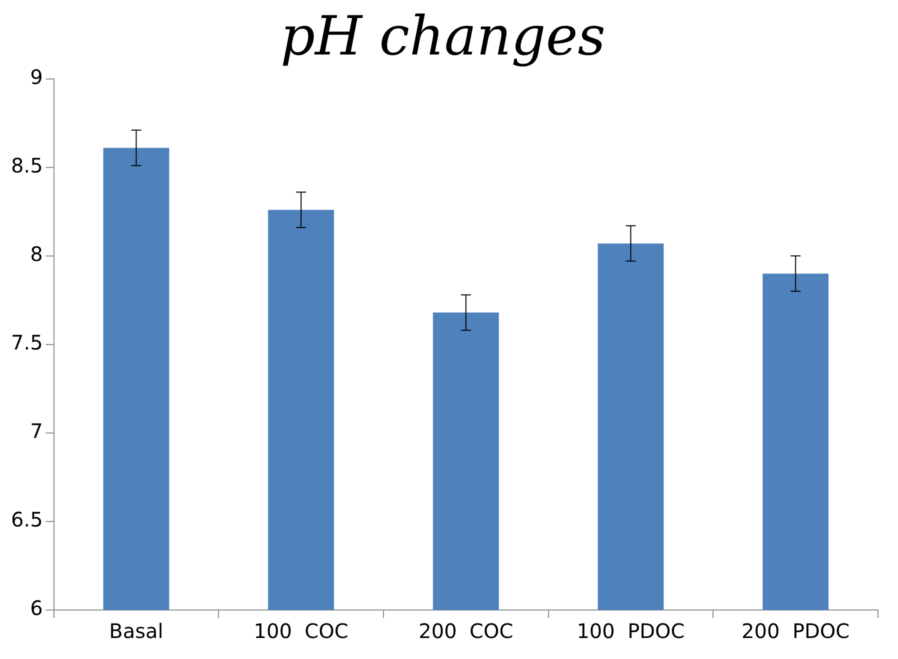 The height and width of the screenshot is (659, 898). I want to click on x-tick-label: 200 PDOC, so click(796, 631).